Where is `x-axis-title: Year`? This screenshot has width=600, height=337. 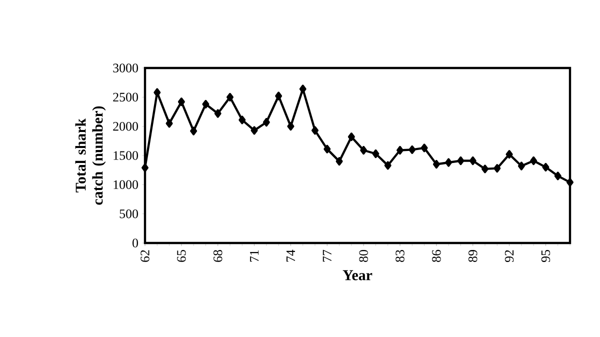 x-axis-title: Year is located at coordinates (357, 275).